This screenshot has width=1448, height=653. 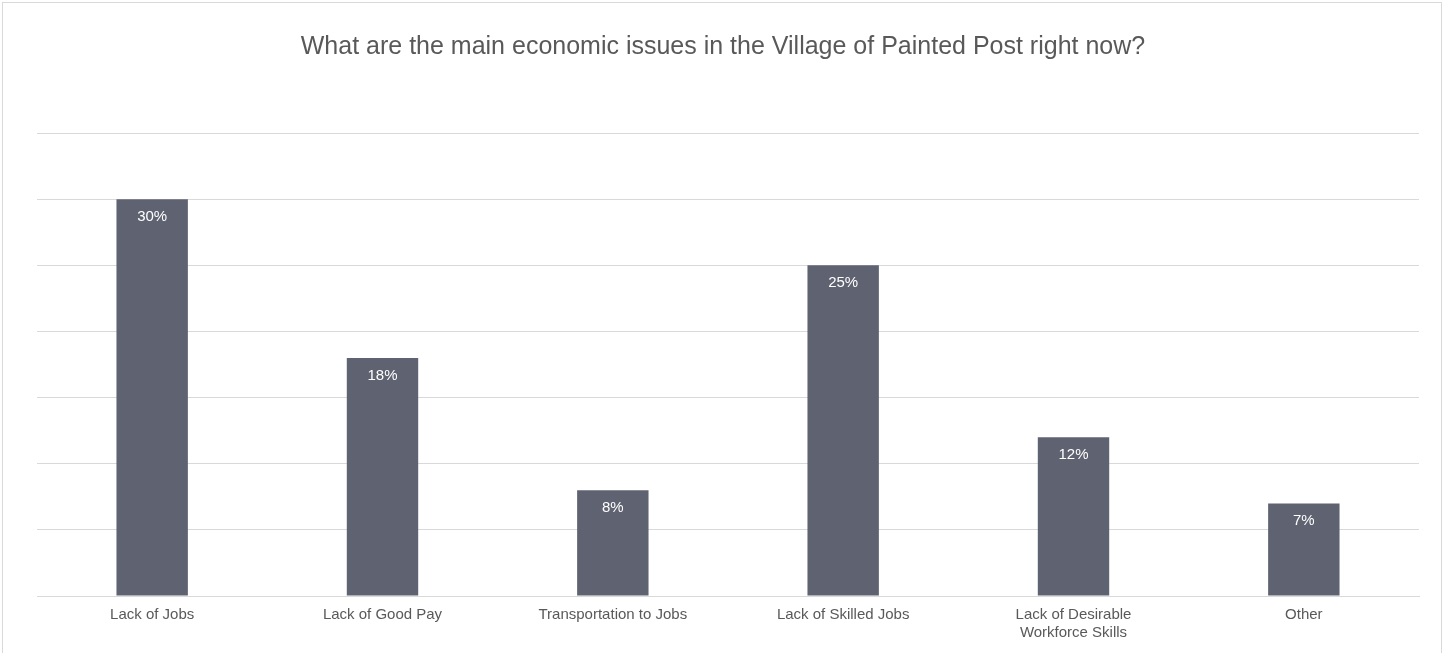 I want to click on x-tick-label: Lack of Desirable Workforce Skills, so click(x=1073, y=623).